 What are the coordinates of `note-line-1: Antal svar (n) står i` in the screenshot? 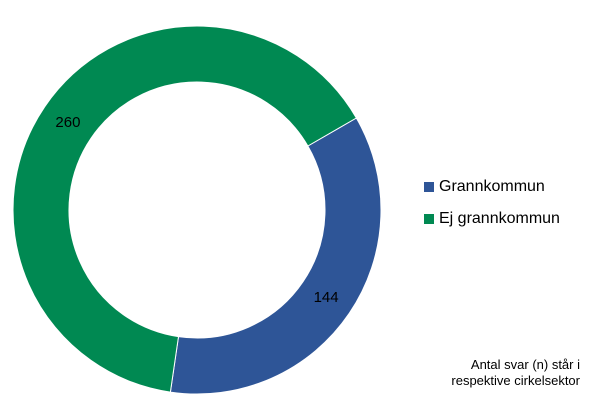 It's located at (525, 364).